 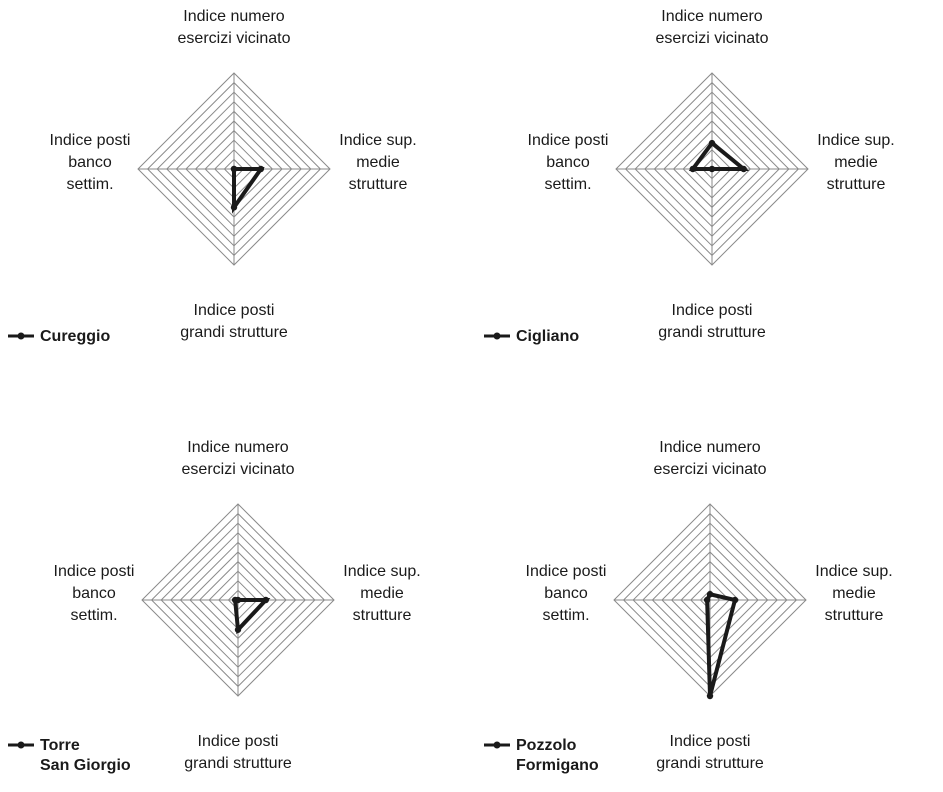 What do you see at coordinates (557, 755) in the screenshot?
I see `legend-label: Pozzolo Formigano` at bounding box center [557, 755].